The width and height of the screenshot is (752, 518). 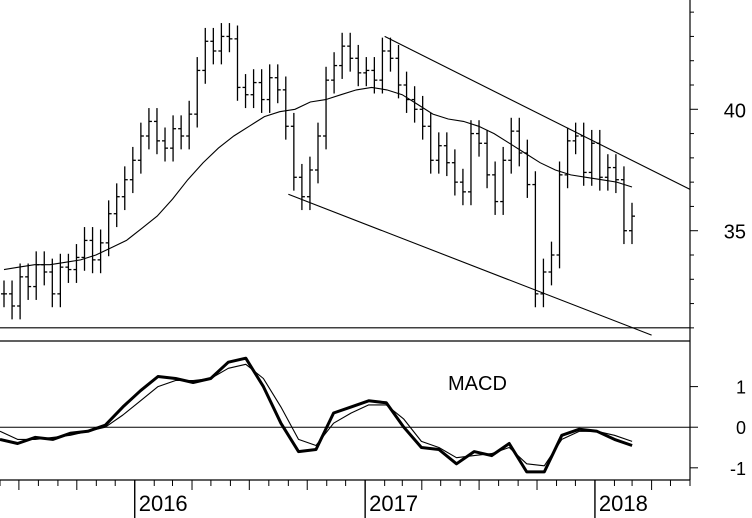 I want to click on price-tick-label: 40, so click(x=735, y=111).